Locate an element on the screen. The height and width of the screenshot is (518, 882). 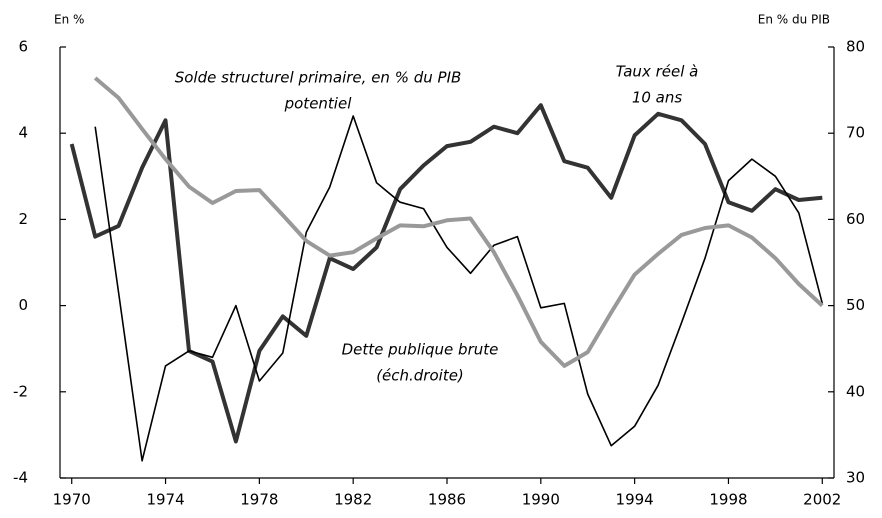
series-label: Dette publique brute is located at coordinates (420, 350).